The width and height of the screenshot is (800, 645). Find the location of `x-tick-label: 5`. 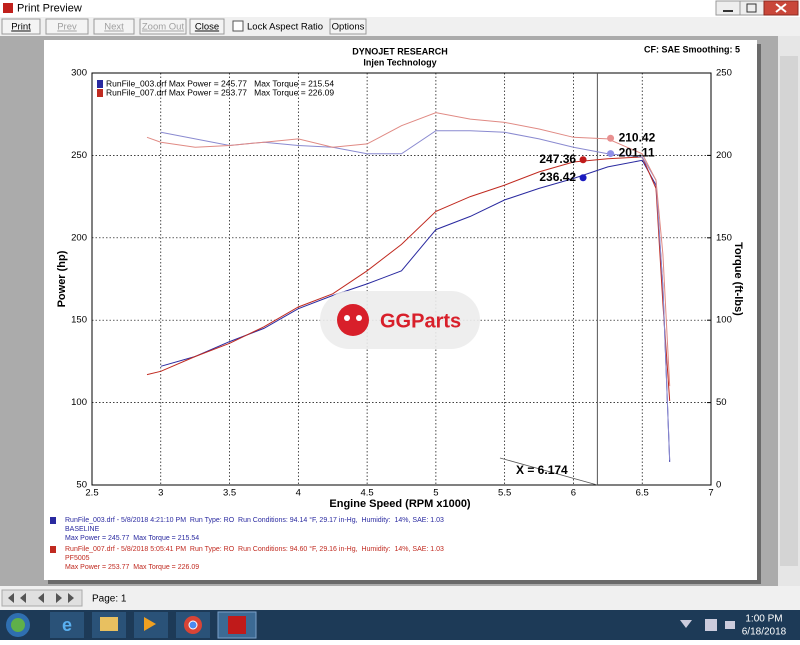

x-tick-label: 5 is located at coordinates (435, 493).